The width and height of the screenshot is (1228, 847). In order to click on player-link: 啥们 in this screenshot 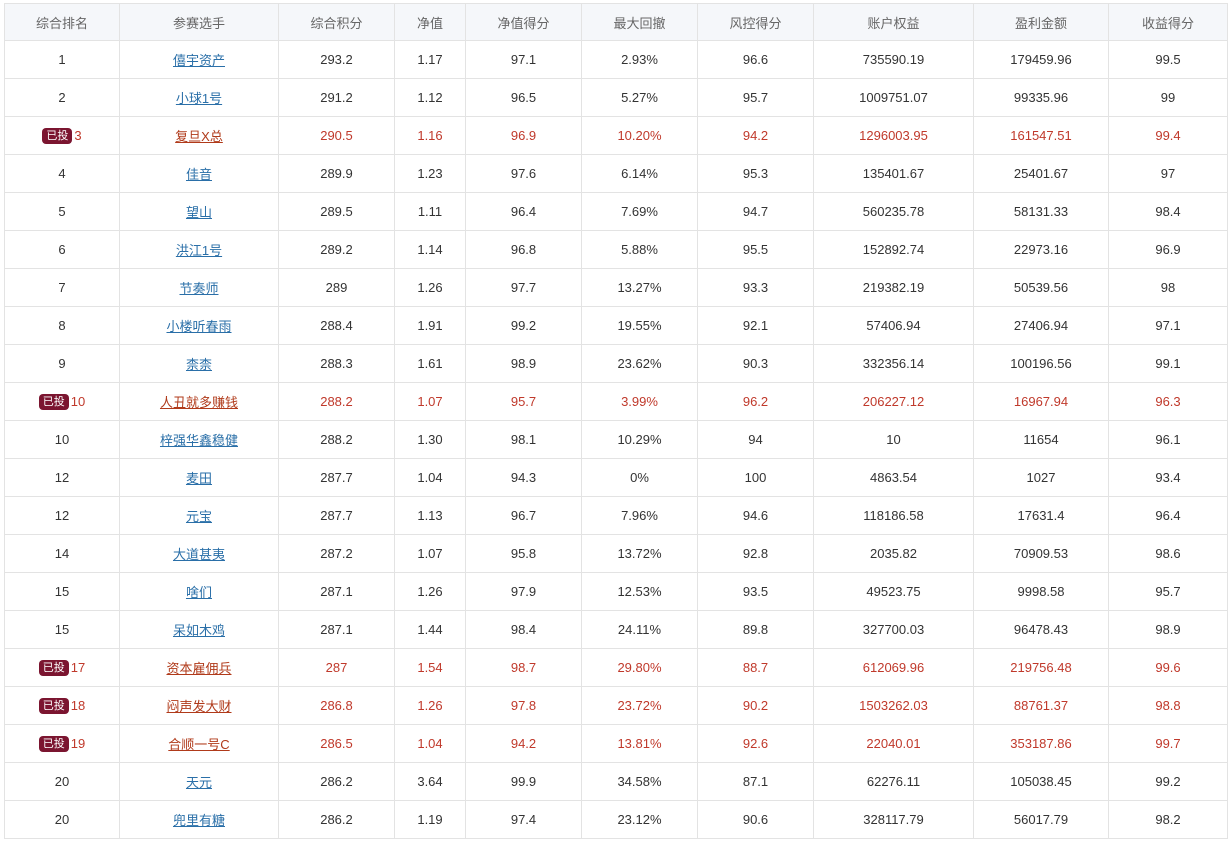, I will do `click(198, 592)`.